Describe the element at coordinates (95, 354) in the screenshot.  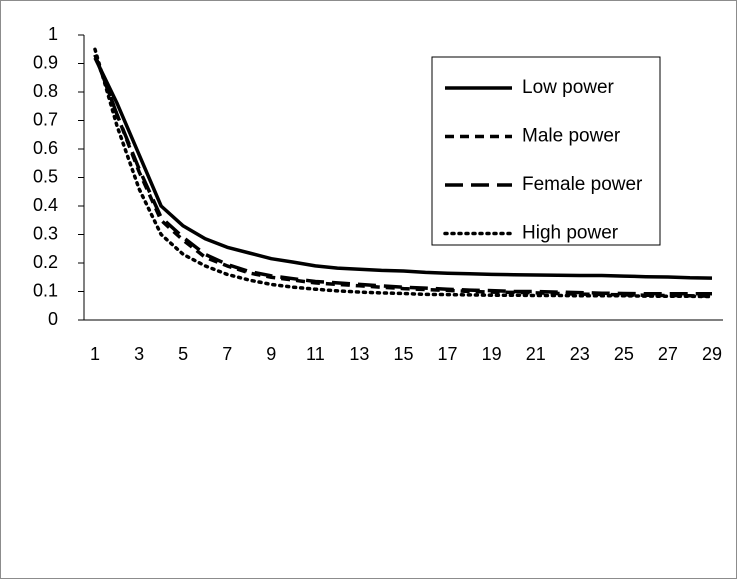
I see `x-tick-label: 1` at that location.